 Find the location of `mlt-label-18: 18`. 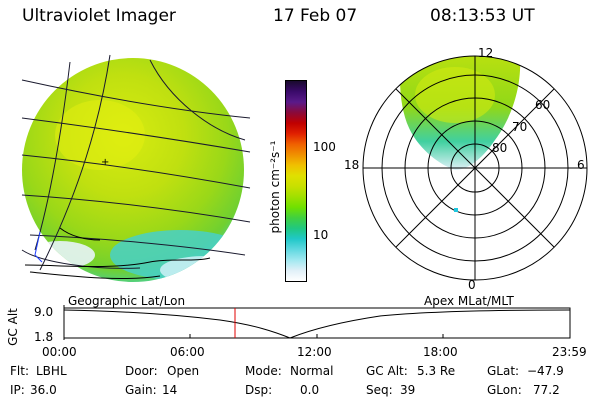

mlt-label-18: 18 is located at coordinates (352, 165).